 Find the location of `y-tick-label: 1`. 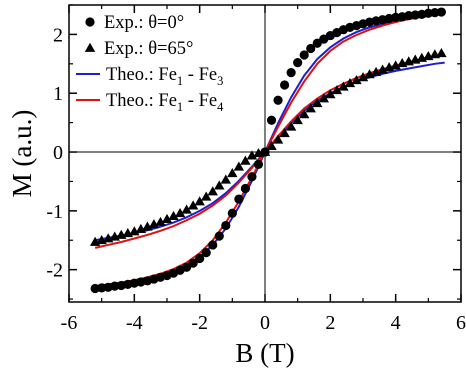

y-tick-label: 1 is located at coordinates (58, 94).